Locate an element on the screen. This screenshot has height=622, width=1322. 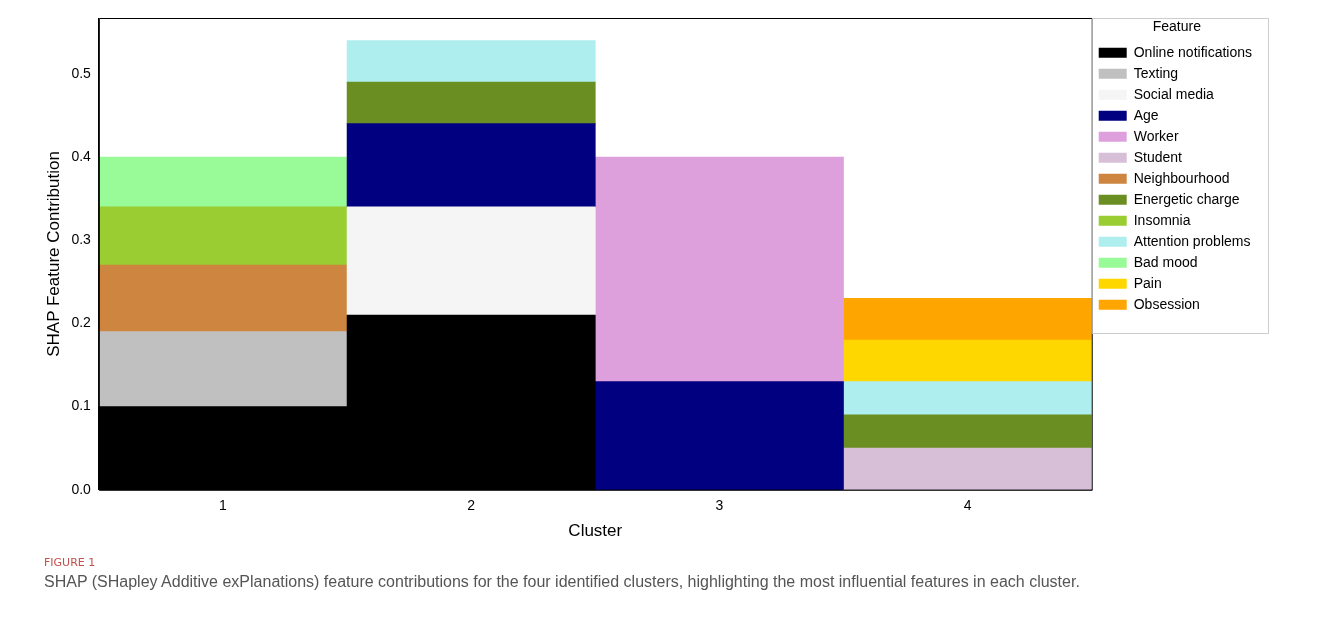
legend-label: Attention problems is located at coordinates (1192, 240).